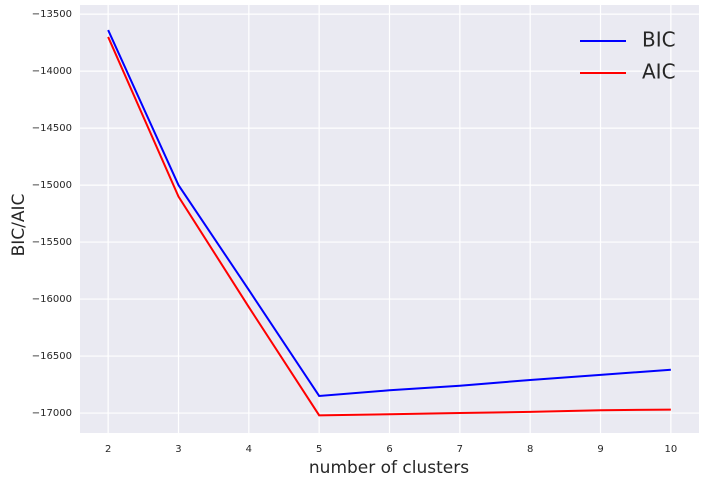 Image resolution: width=709 pixels, height=487 pixels. Describe the element at coordinates (52, 71) in the screenshot. I see `y-tick-label: −14000` at that location.